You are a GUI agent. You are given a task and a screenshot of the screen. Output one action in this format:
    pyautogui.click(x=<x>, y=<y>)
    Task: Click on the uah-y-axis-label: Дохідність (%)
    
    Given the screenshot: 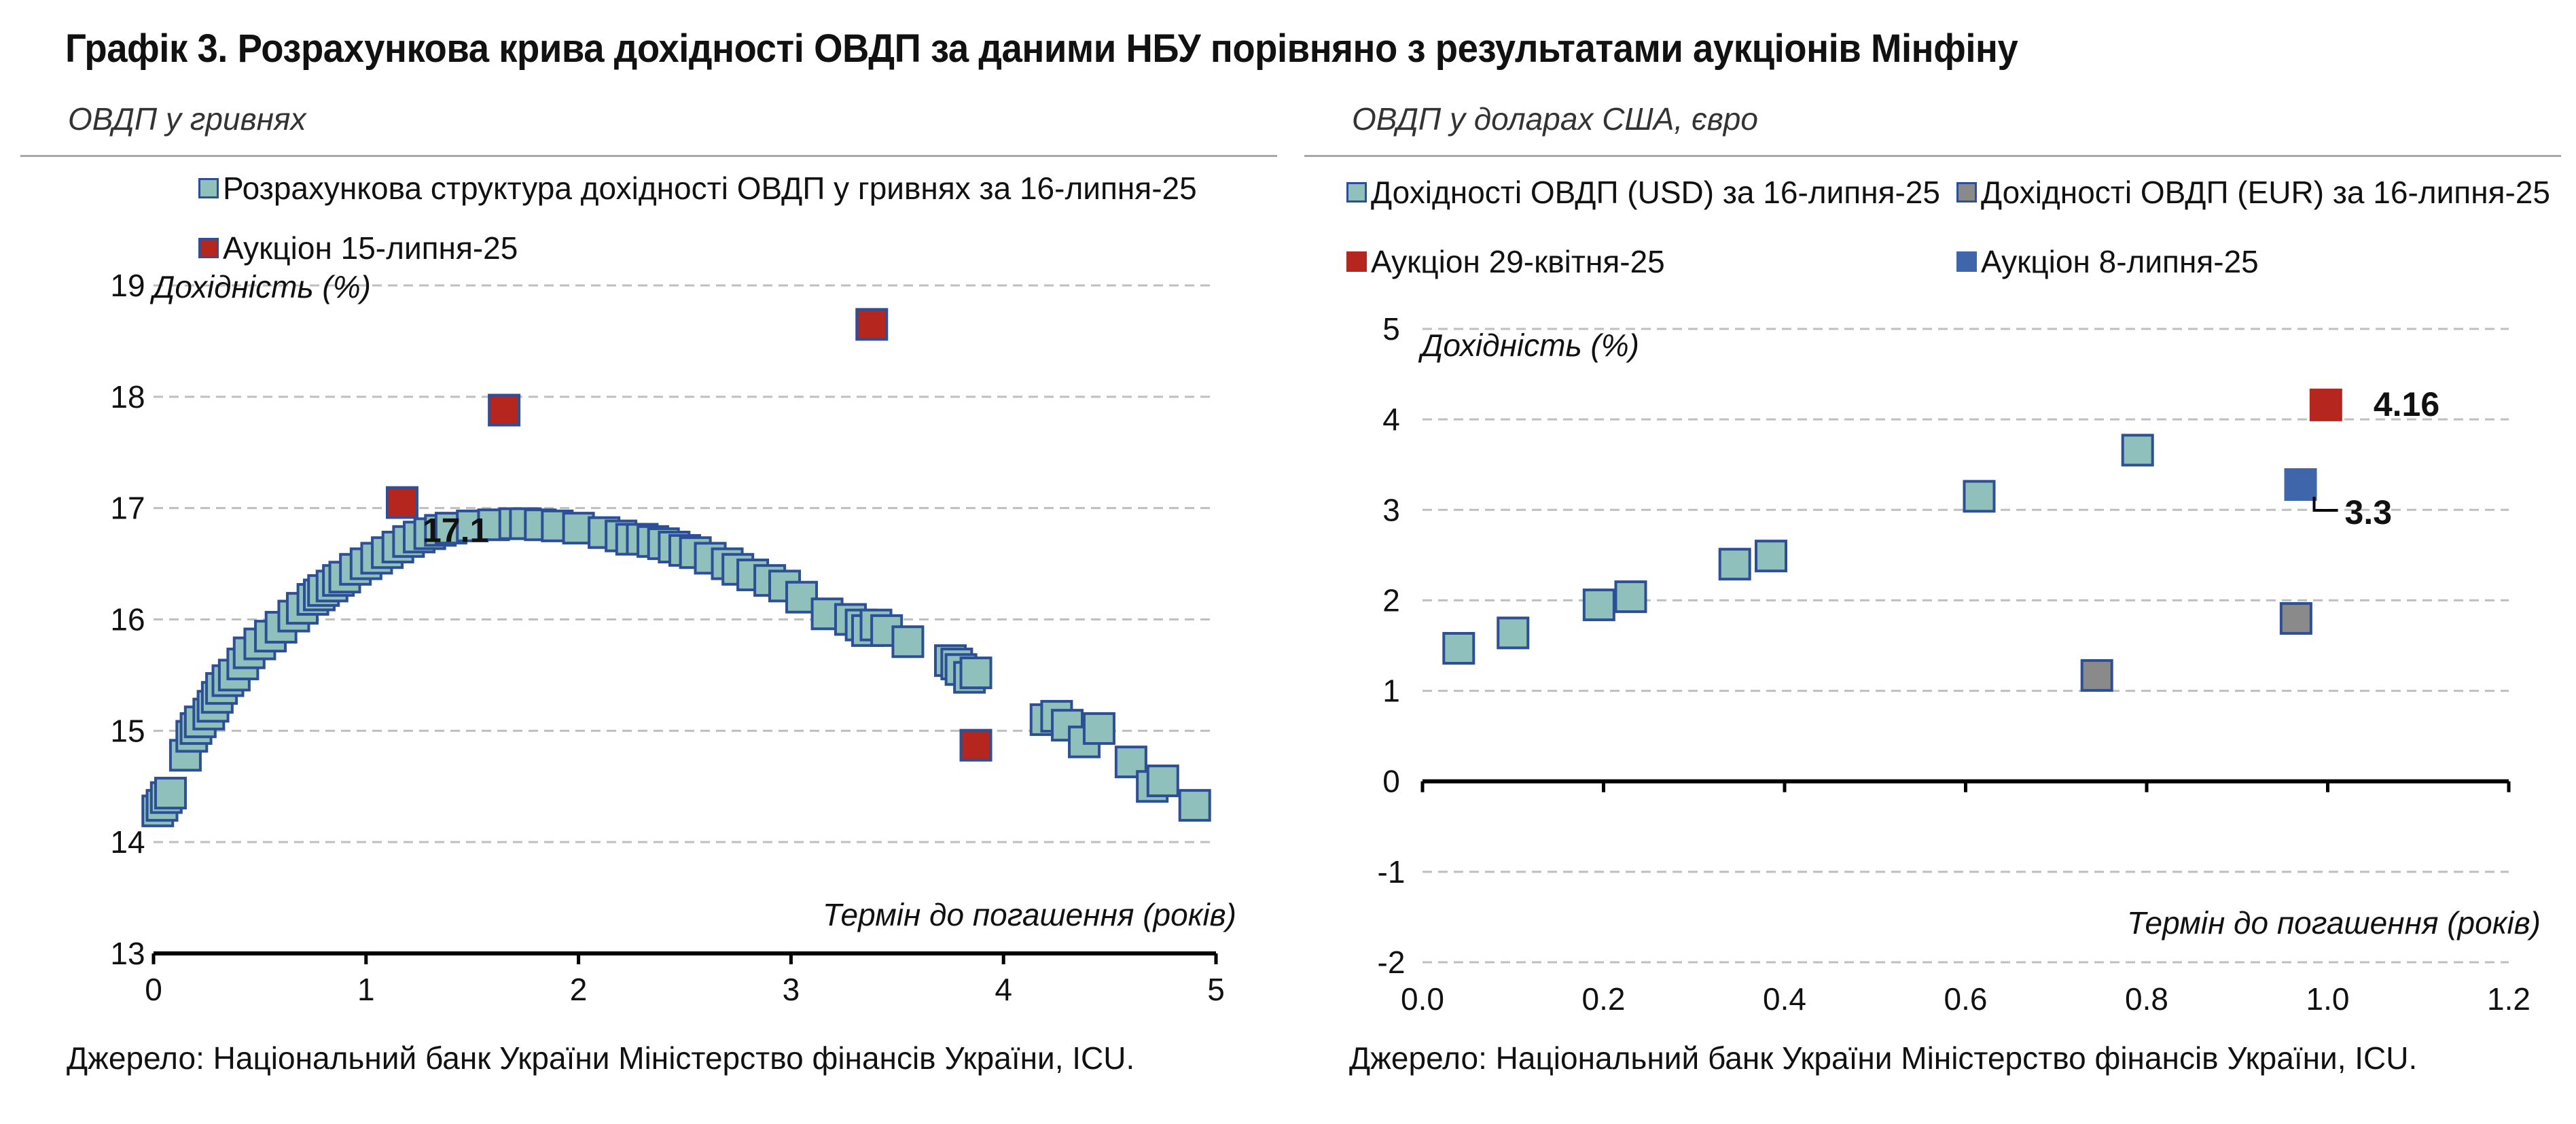 What is the action you would take?
    pyautogui.click(x=260, y=286)
    